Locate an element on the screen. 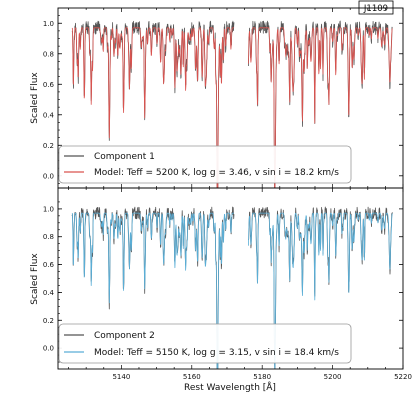  x-tick-label: 5220 is located at coordinates (403, 377).